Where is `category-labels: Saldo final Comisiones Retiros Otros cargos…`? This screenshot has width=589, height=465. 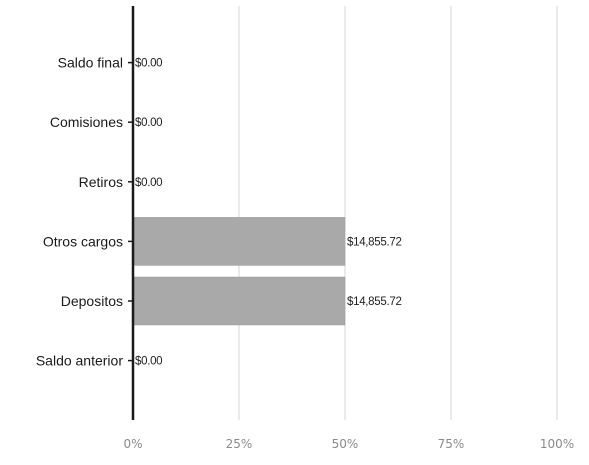 category-labels: Saldo final Comisiones Retiros Otros cargos… is located at coordinates (80, 212).